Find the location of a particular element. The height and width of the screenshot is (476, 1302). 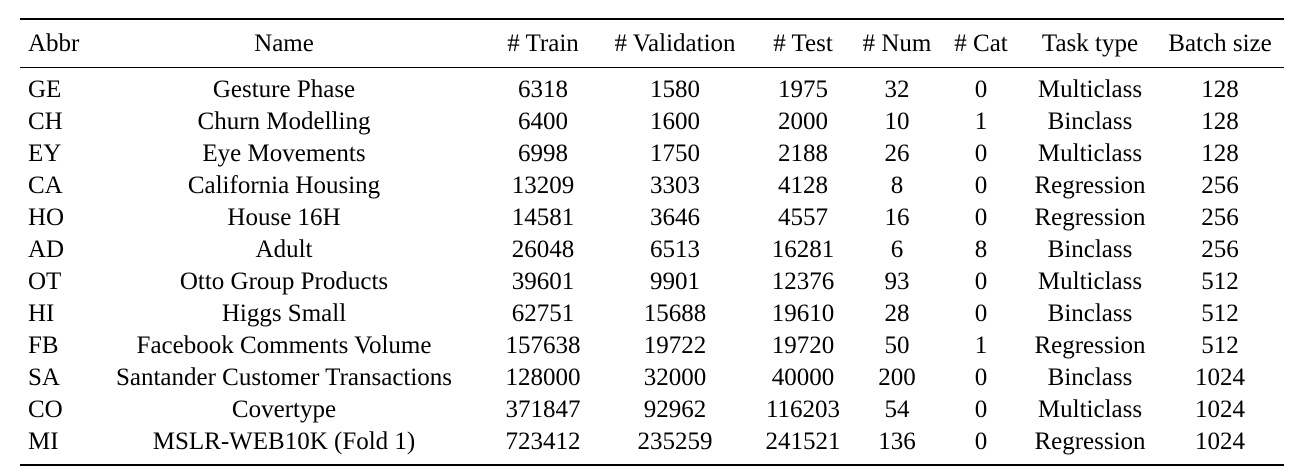

header-validation: # Validation is located at coordinates (675, 43).